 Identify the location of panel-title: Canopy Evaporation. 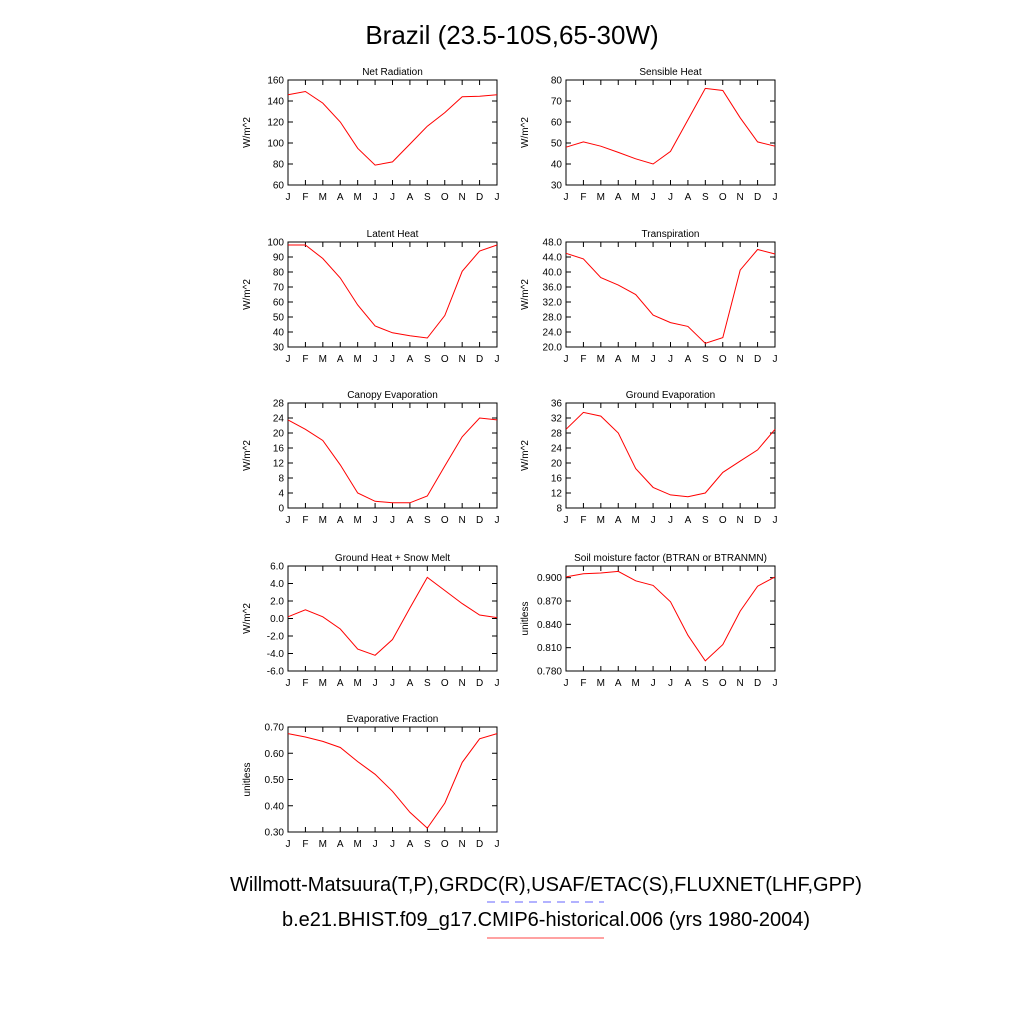
(392, 395).